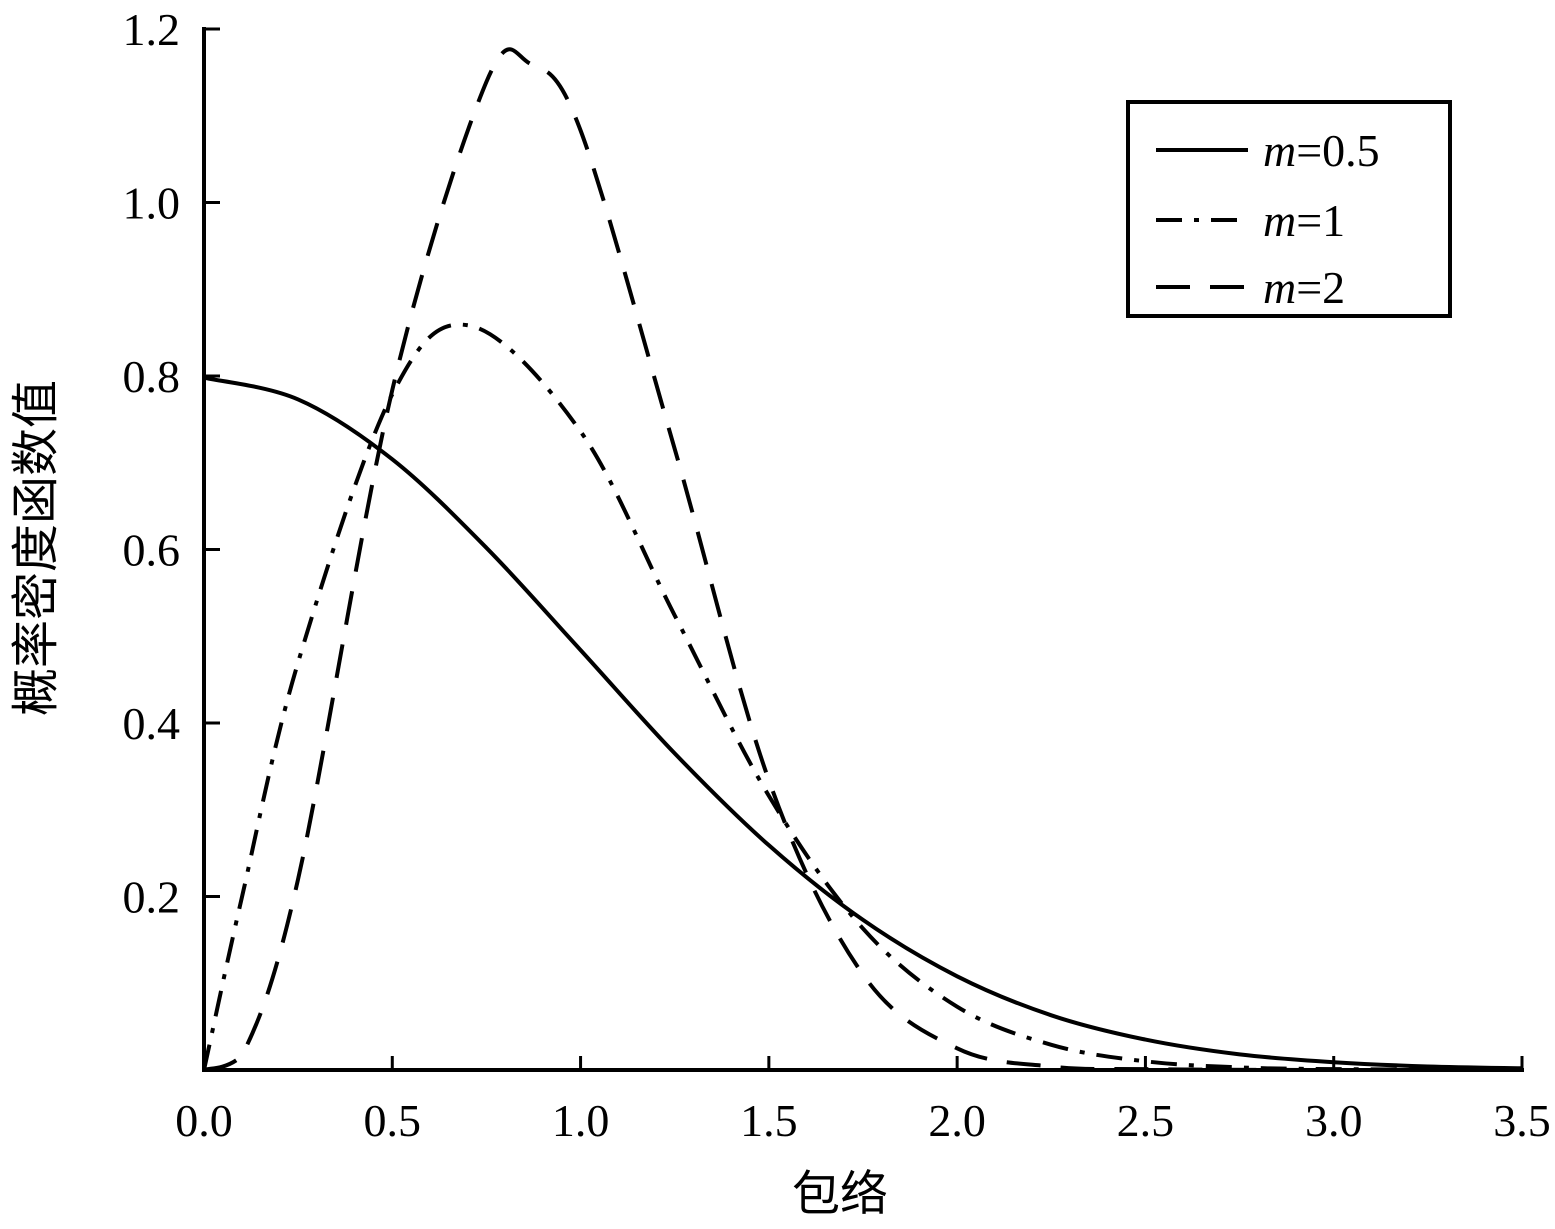 The image size is (1555, 1229). What do you see at coordinates (957, 1120) in the screenshot?
I see `x-tick-label: 2.0` at bounding box center [957, 1120].